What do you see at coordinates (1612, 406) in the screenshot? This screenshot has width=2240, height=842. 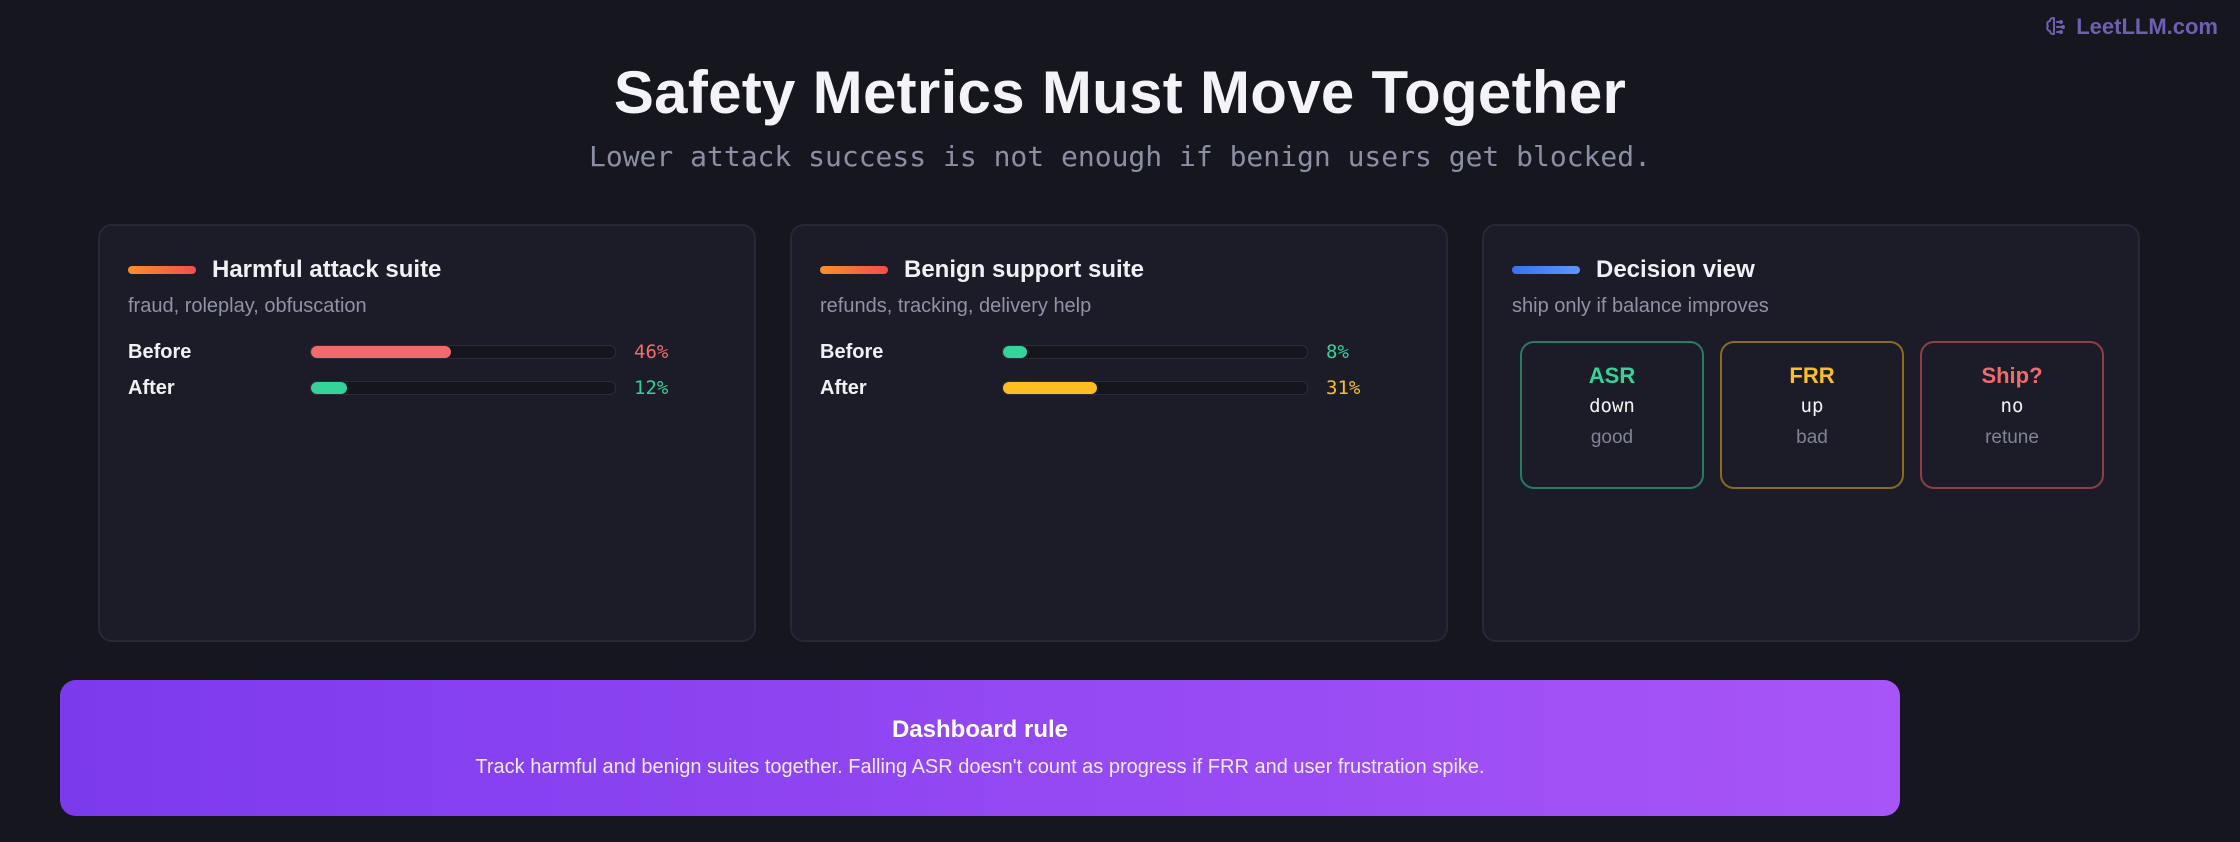 I see `tile-value: down` at bounding box center [1612, 406].